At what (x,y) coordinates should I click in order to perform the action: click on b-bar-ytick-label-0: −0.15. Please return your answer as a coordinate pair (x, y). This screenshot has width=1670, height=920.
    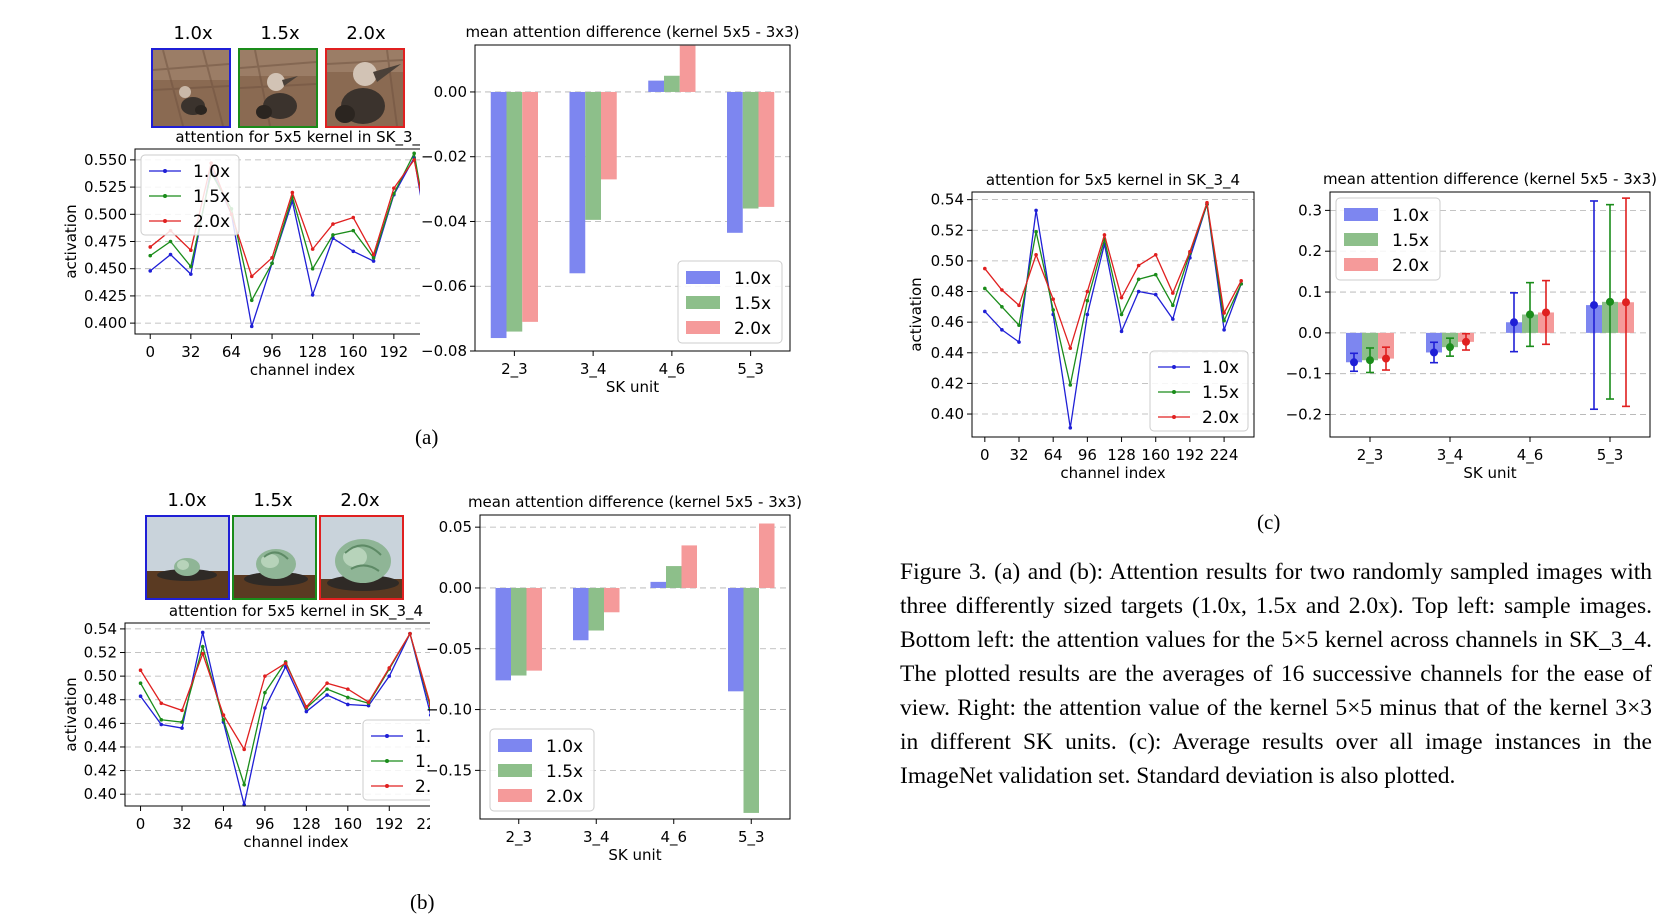
    Looking at the image, I should click on (449, 770).